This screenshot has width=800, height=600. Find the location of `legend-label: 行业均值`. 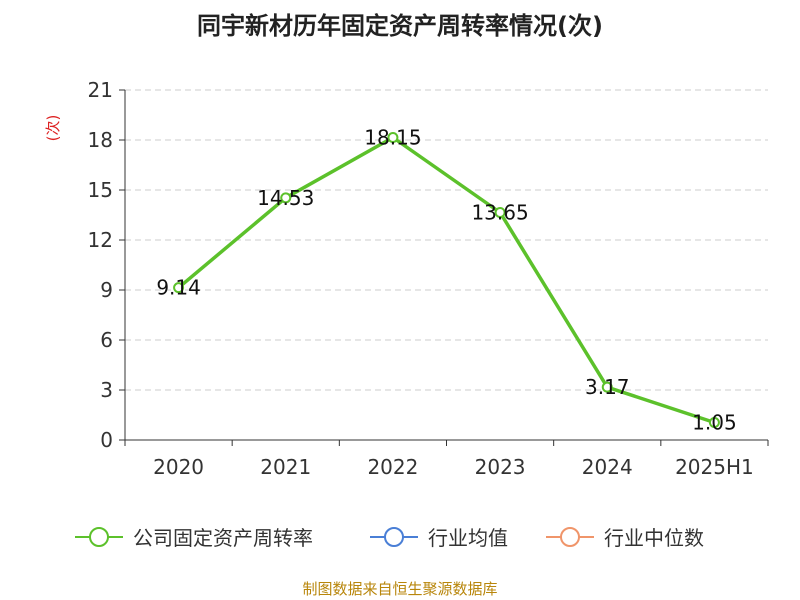

legend-label: 行业均值 is located at coordinates (468, 538).